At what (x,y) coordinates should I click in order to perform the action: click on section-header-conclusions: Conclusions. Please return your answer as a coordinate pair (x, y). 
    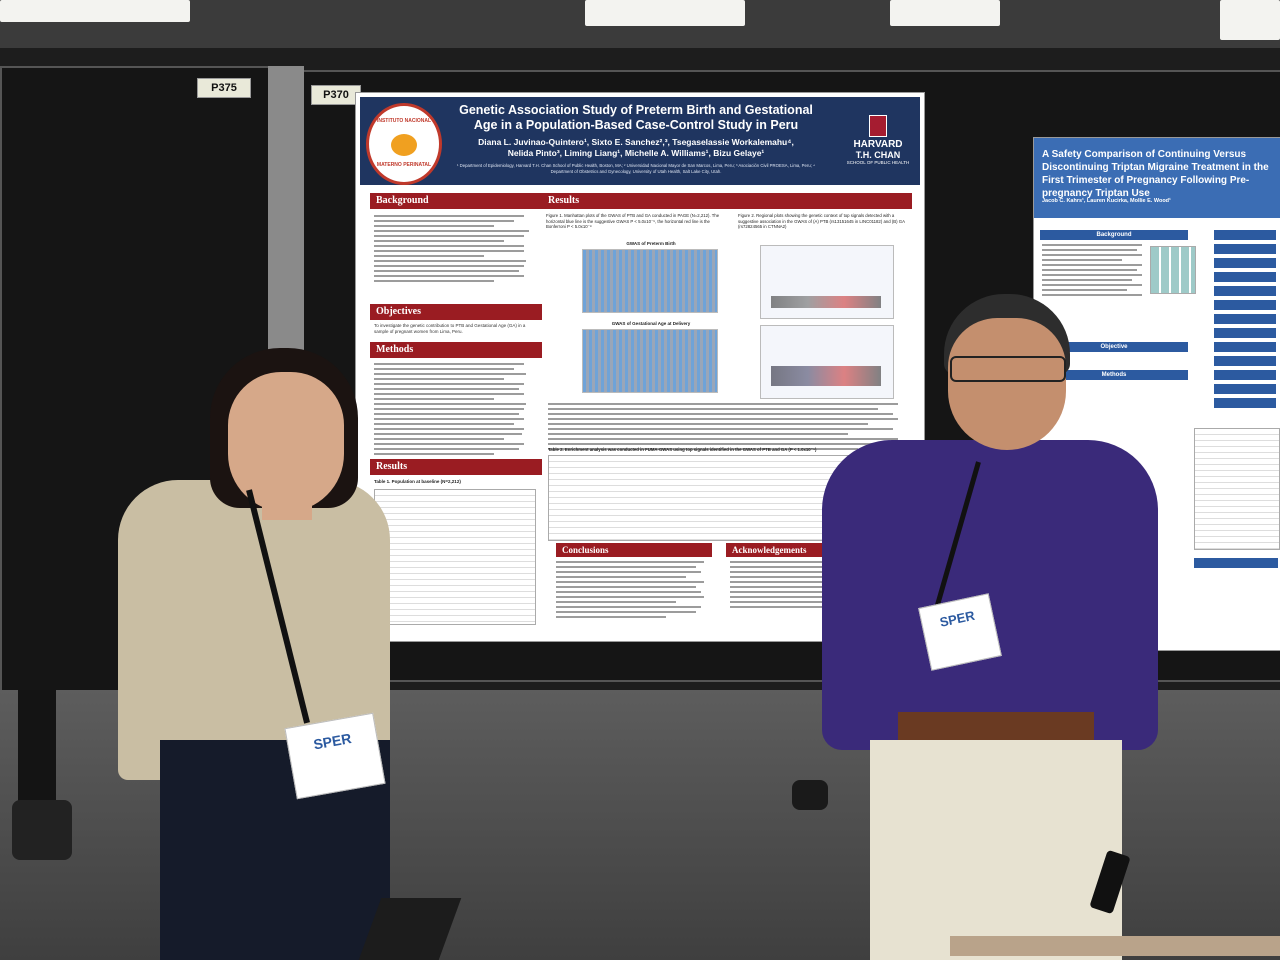
    Looking at the image, I should click on (634, 550).